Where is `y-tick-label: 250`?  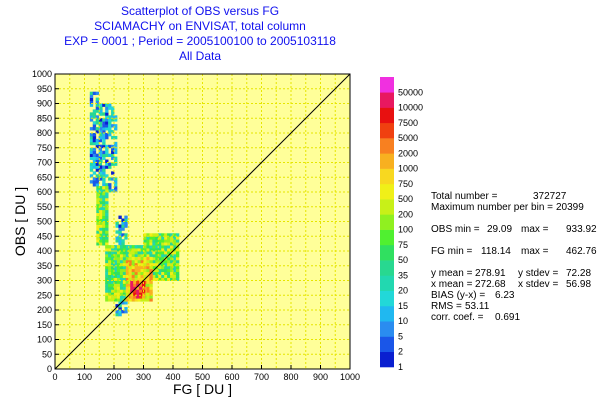 y-tick-label: 250 is located at coordinates (44, 295).